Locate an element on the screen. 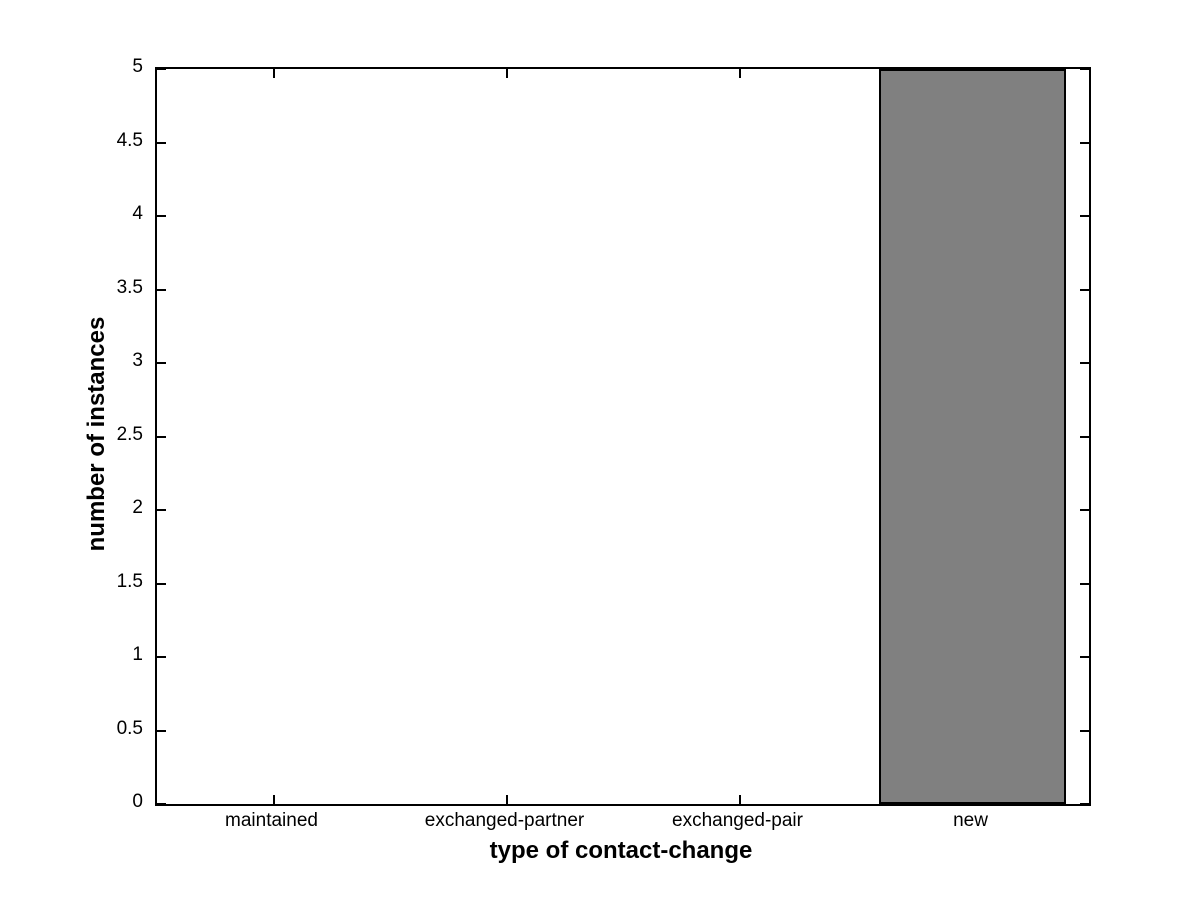 The width and height of the screenshot is (1201, 901). y-tick-label: 1.5 is located at coordinates (129, 581).